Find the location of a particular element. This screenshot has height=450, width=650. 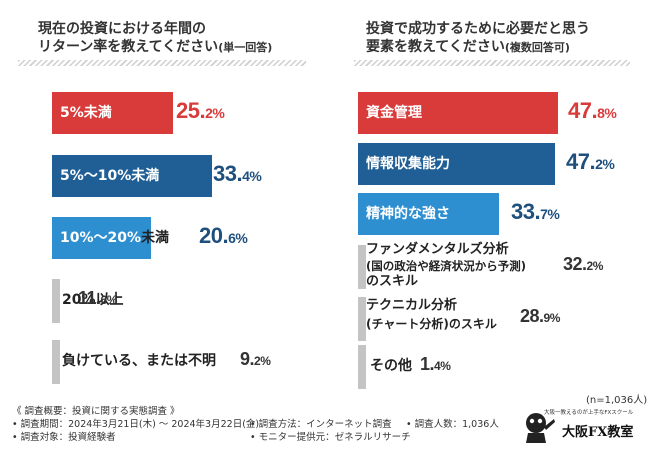

bar-label-0-1: 5%〜10%未満 is located at coordinates (110, 176).